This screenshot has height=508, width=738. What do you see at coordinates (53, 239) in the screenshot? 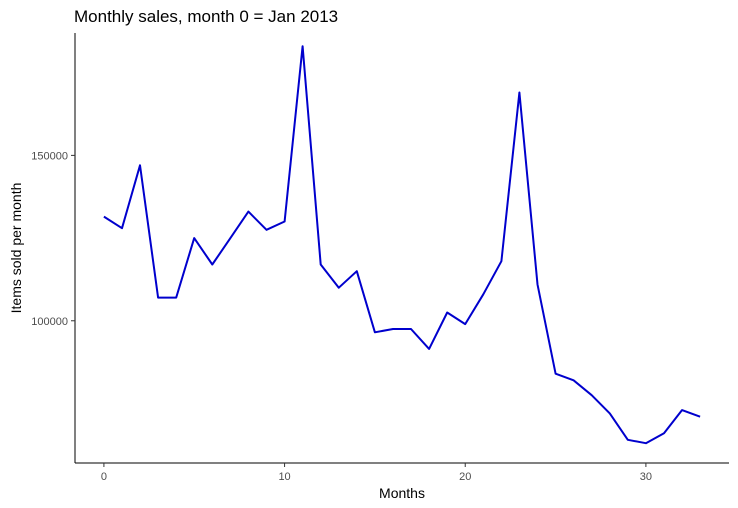
I see `y-axis-ticks: 100000 150000` at bounding box center [53, 239].